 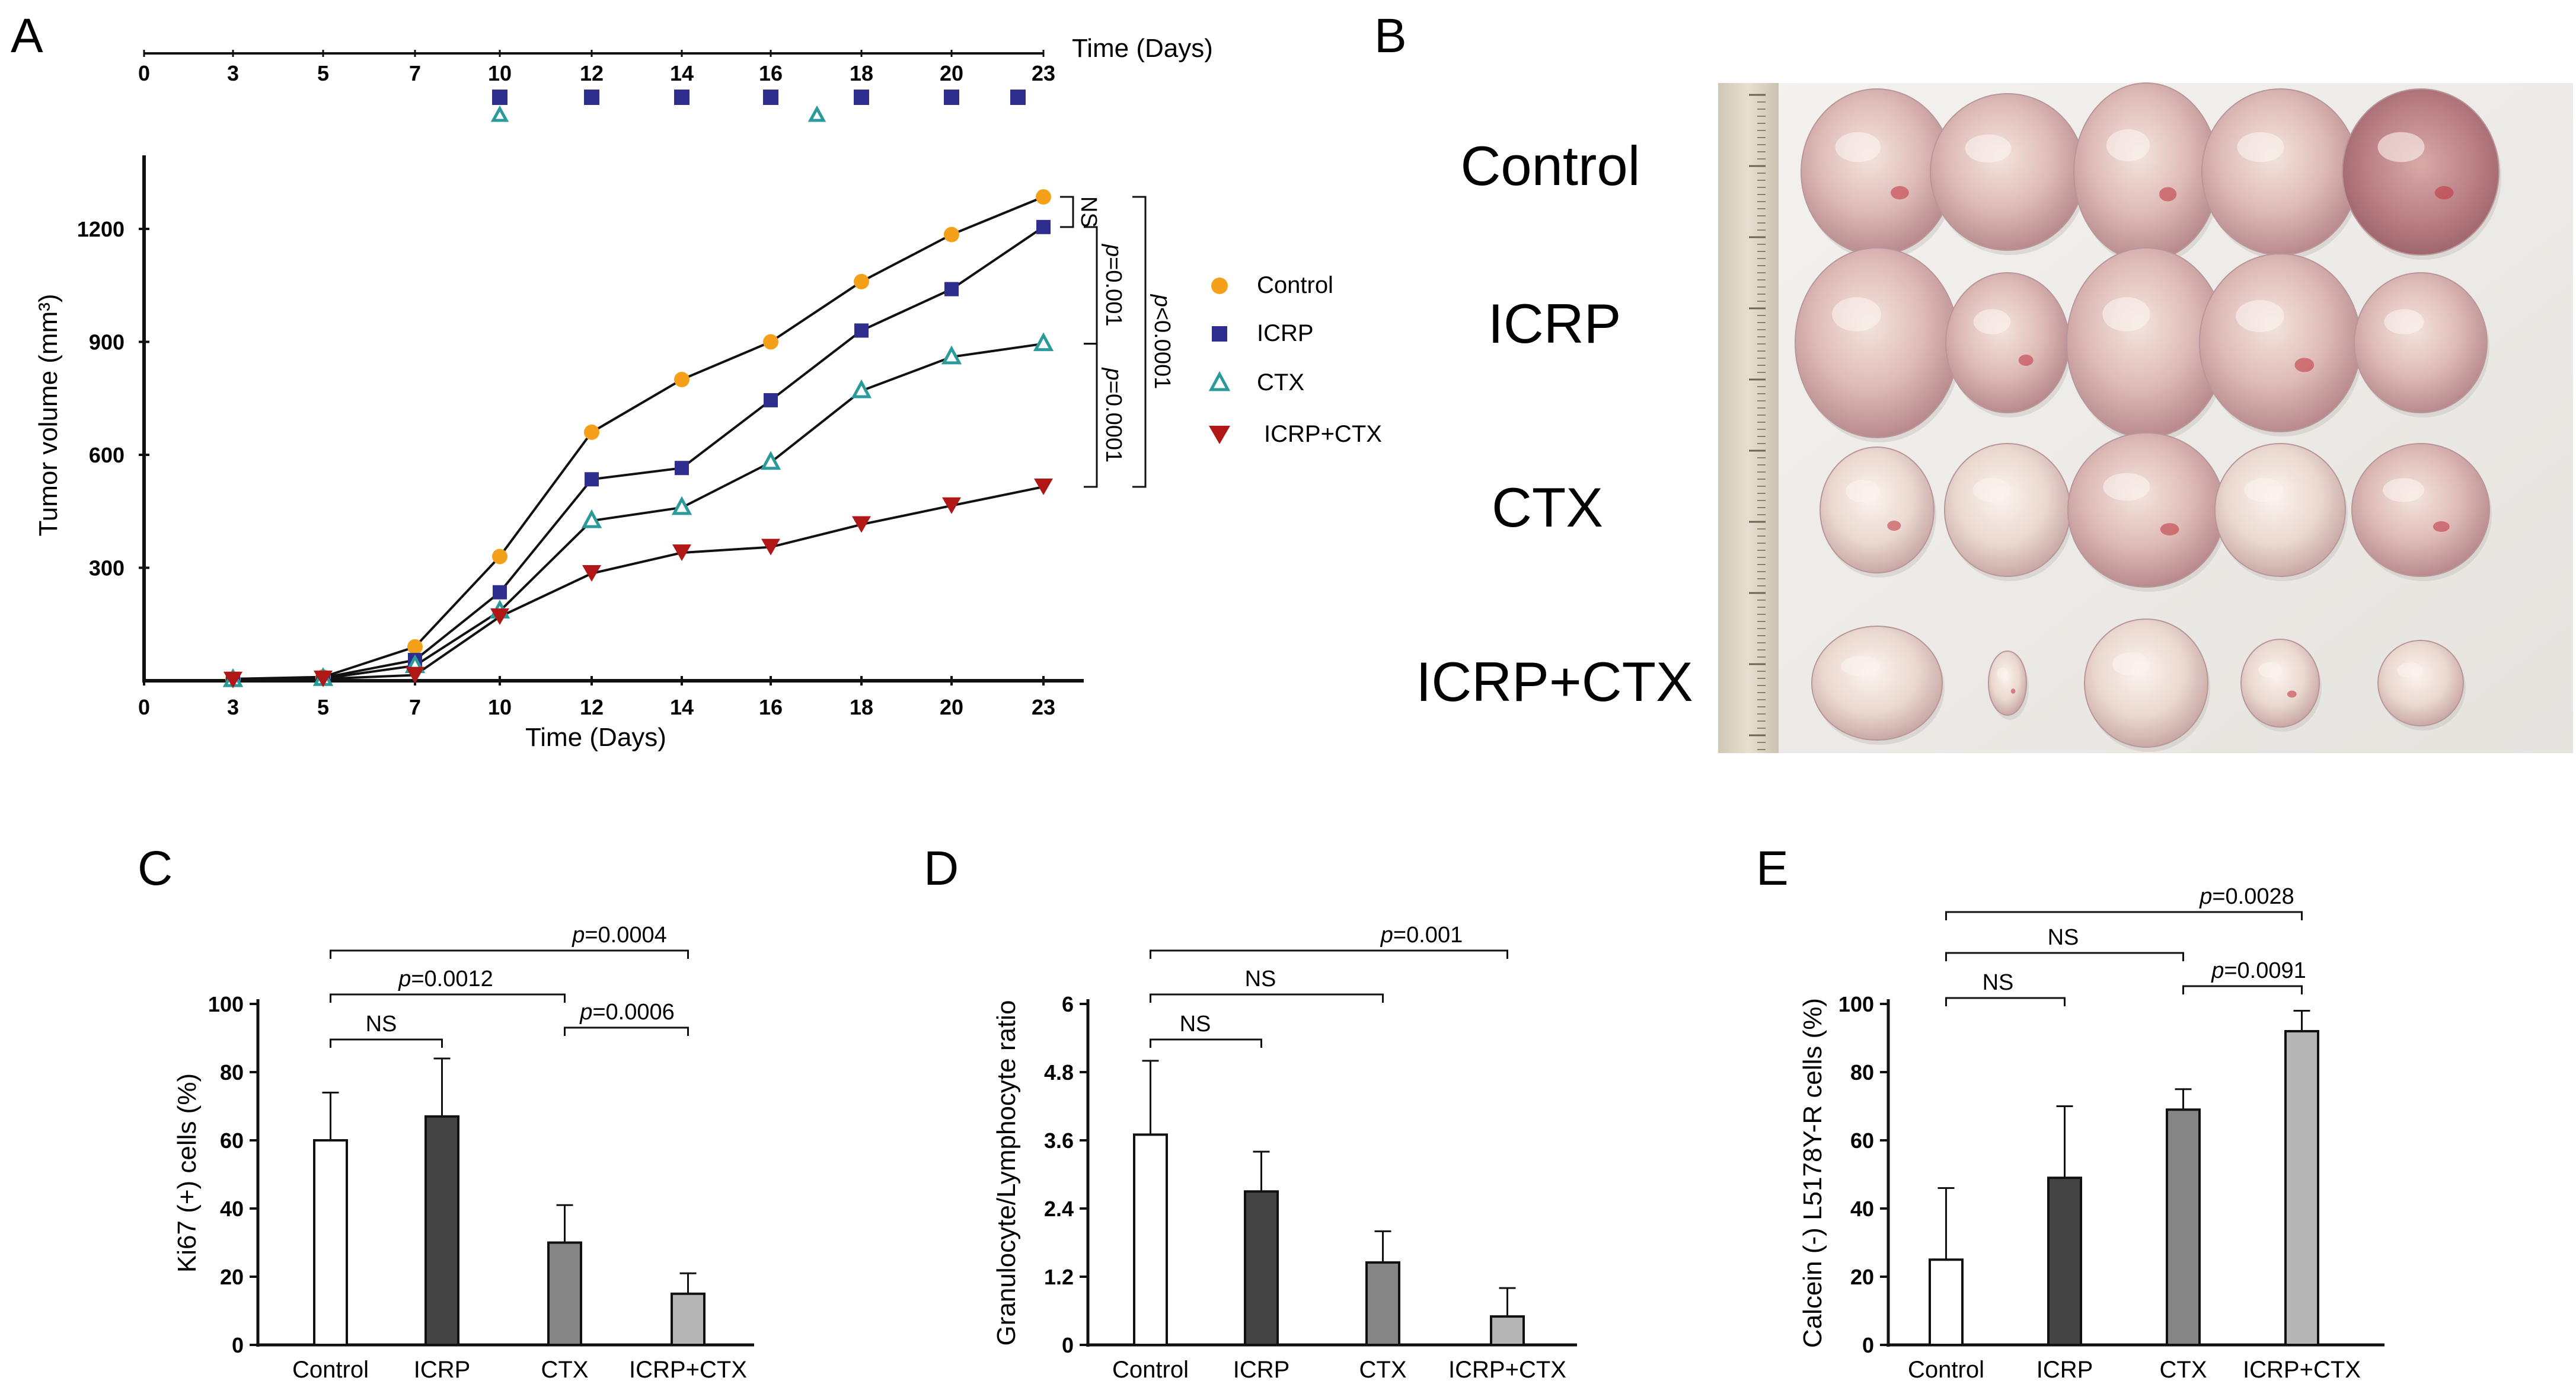 I want to click on schedule-tick-label: 10, so click(x=500, y=73).